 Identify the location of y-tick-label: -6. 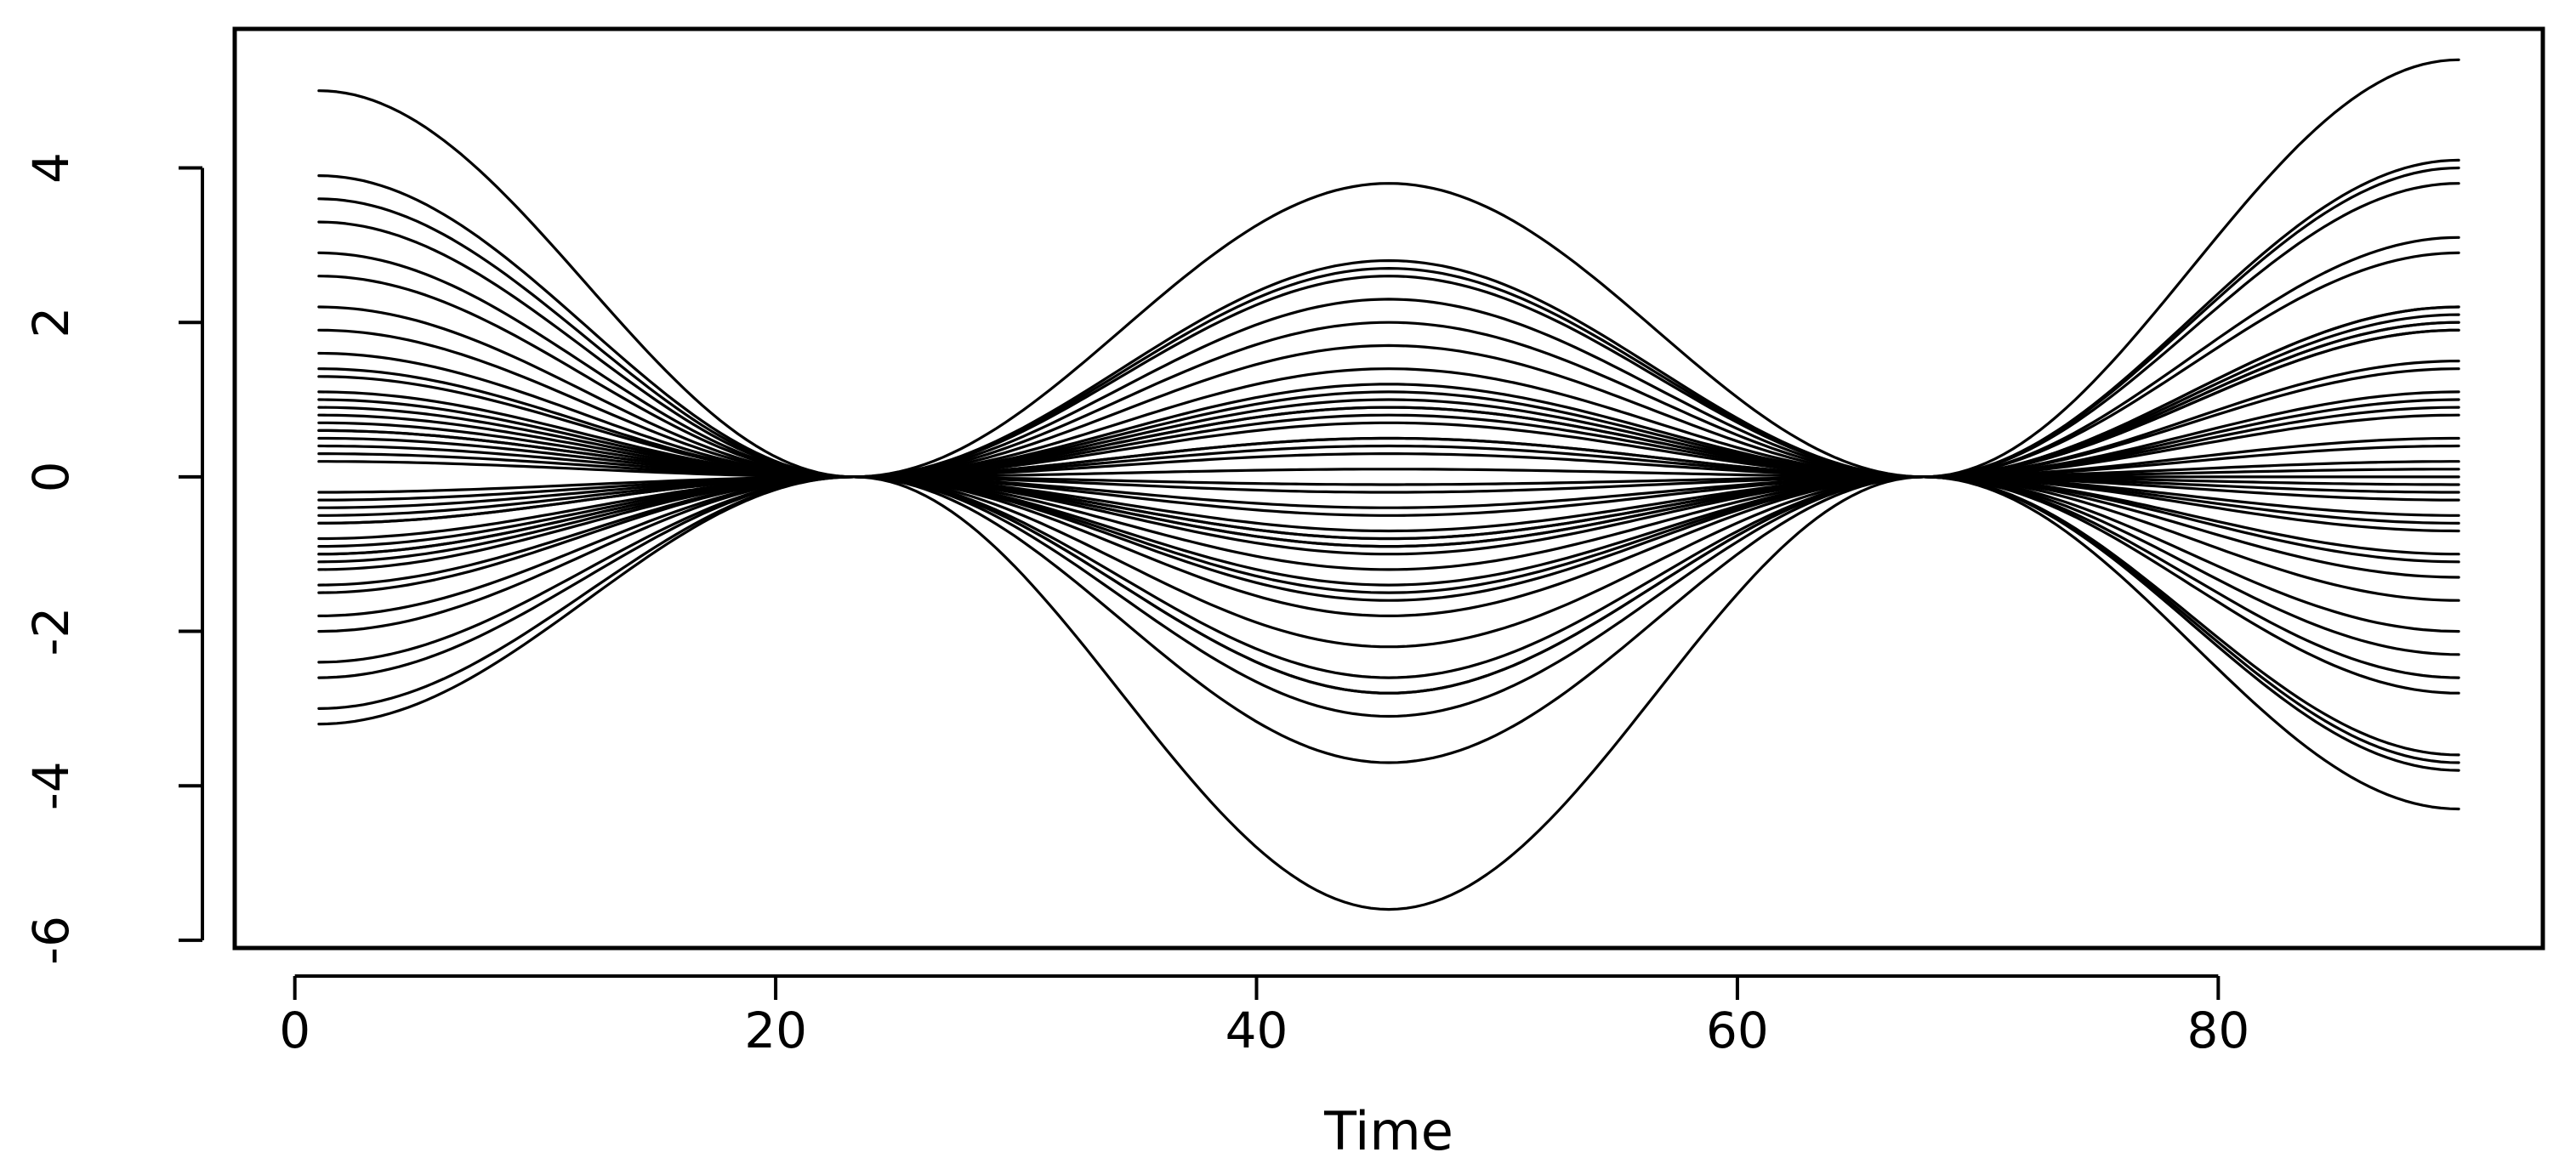
(51, 940).